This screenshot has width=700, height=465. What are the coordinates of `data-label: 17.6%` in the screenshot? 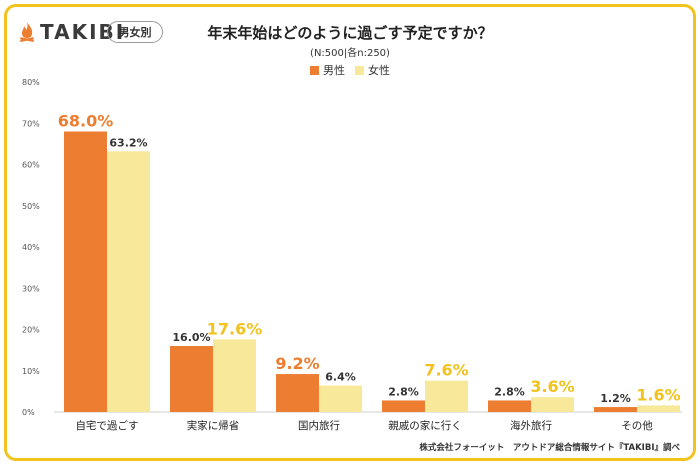 It's located at (235, 328).